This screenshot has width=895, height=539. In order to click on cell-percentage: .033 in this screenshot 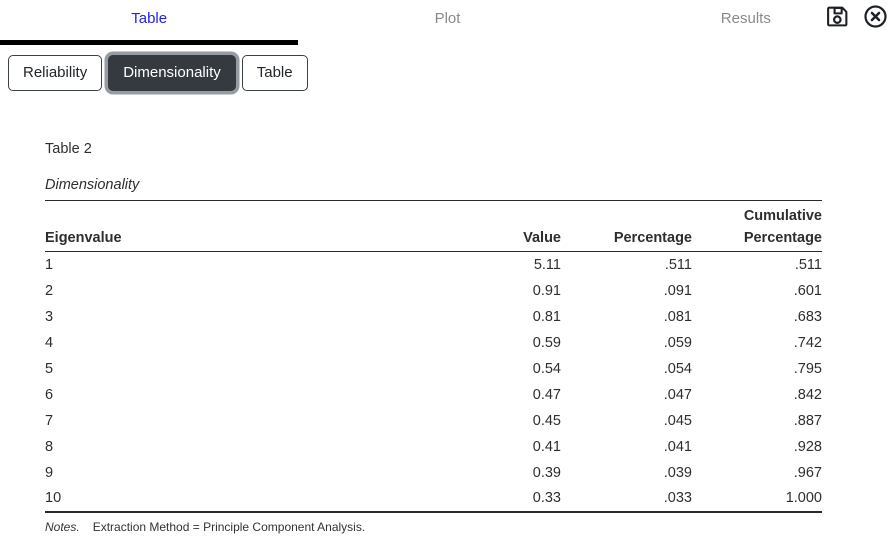, I will do `click(677, 498)`.